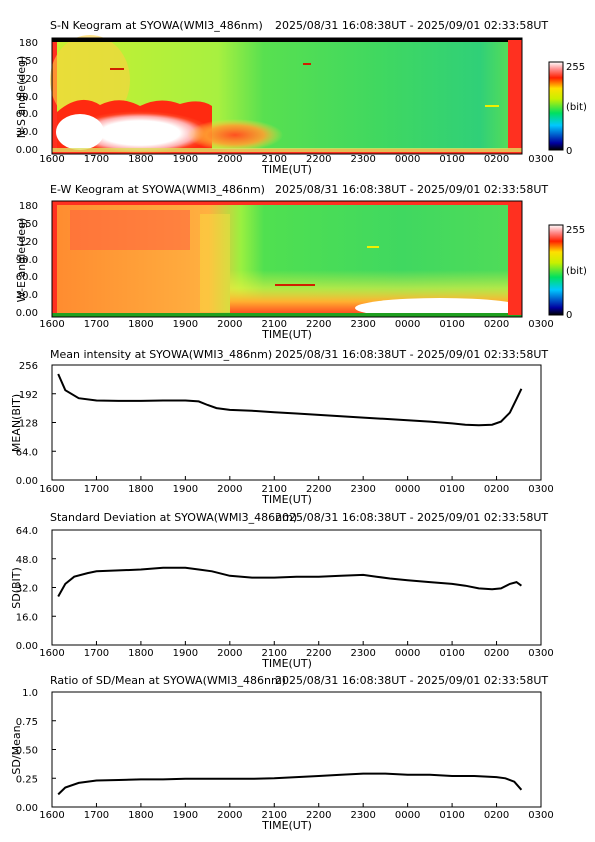 The width and height of the screenshot is (595, 842). Describe the element at coordinates (286, 334) in the screenshot. I see `ew-keogram-x-label: TIME(UT)` at that location.